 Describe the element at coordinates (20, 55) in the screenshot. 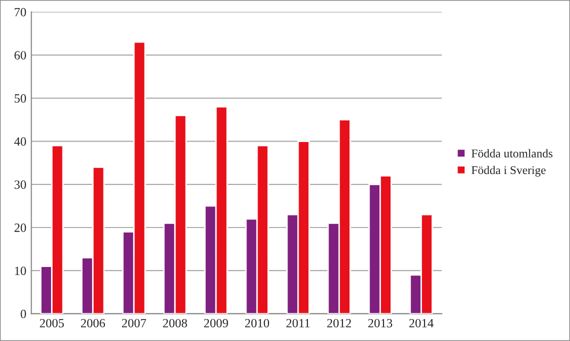

I see `y-tick-label: 60` at that location.